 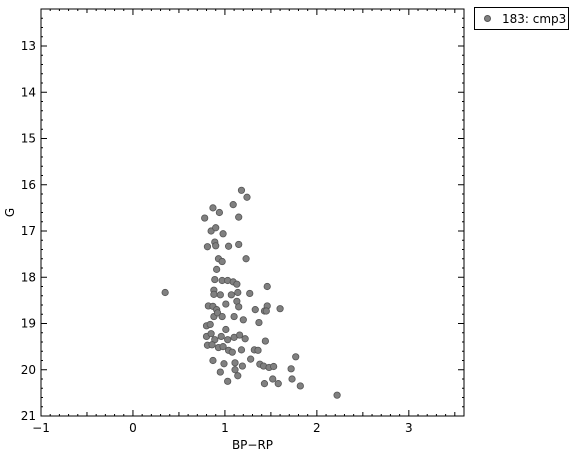 I want to click on x-tick-label: 1, so click(x=225, y=428).